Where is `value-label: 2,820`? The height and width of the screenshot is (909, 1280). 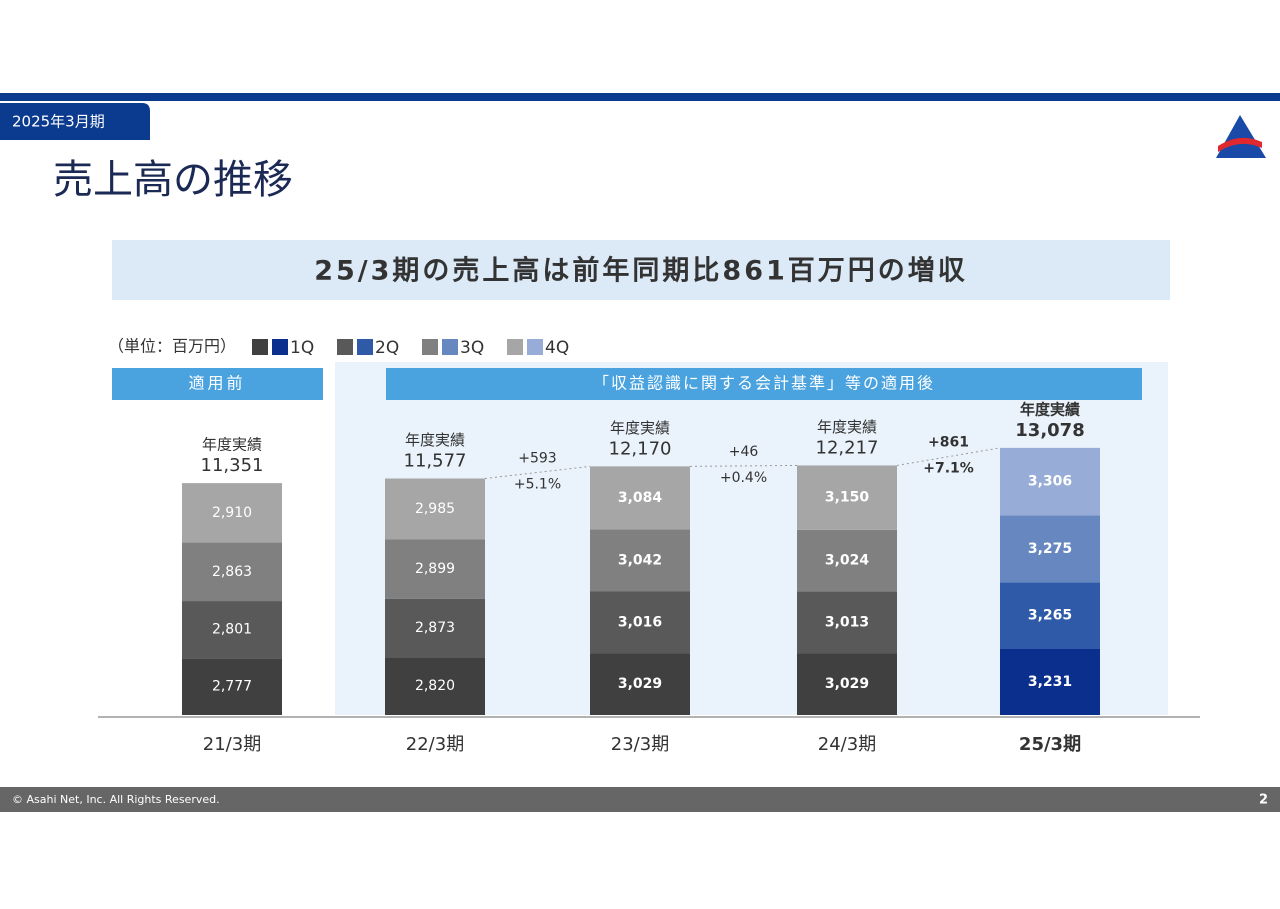 value-label: 2,820 is located at coordinates (435, 686).